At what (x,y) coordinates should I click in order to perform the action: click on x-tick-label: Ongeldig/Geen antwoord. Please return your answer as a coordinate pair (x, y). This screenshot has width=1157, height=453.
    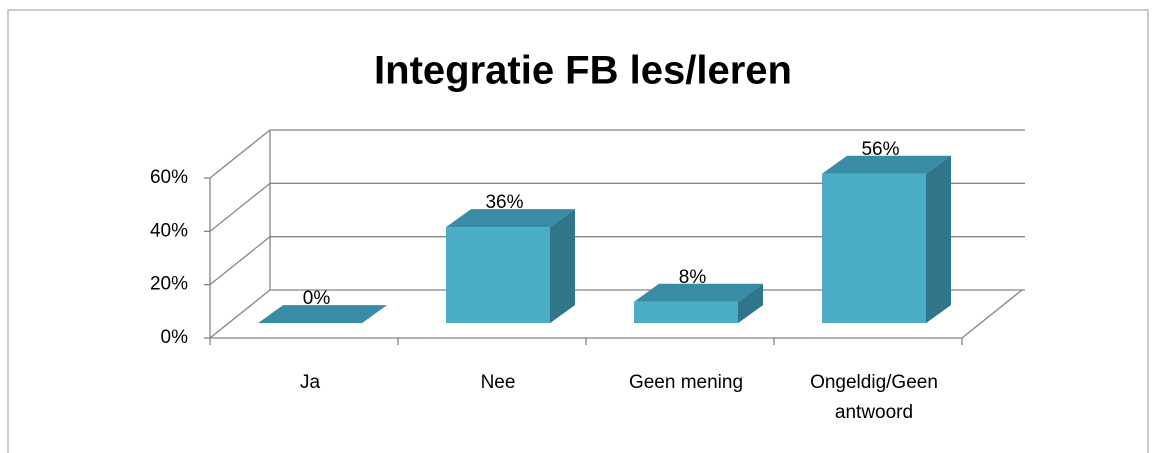
    Looking at the image, I should click on (874, 397).